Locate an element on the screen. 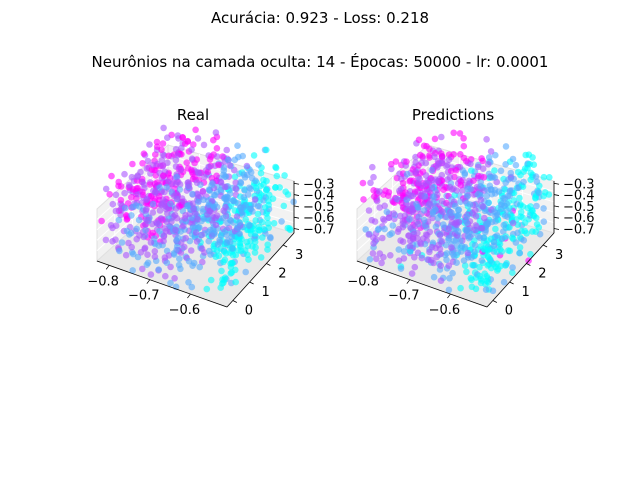 Image resolution: width=640 pixels, height=480 pixels. z-tick-mark is located at coordinates (296, 206).